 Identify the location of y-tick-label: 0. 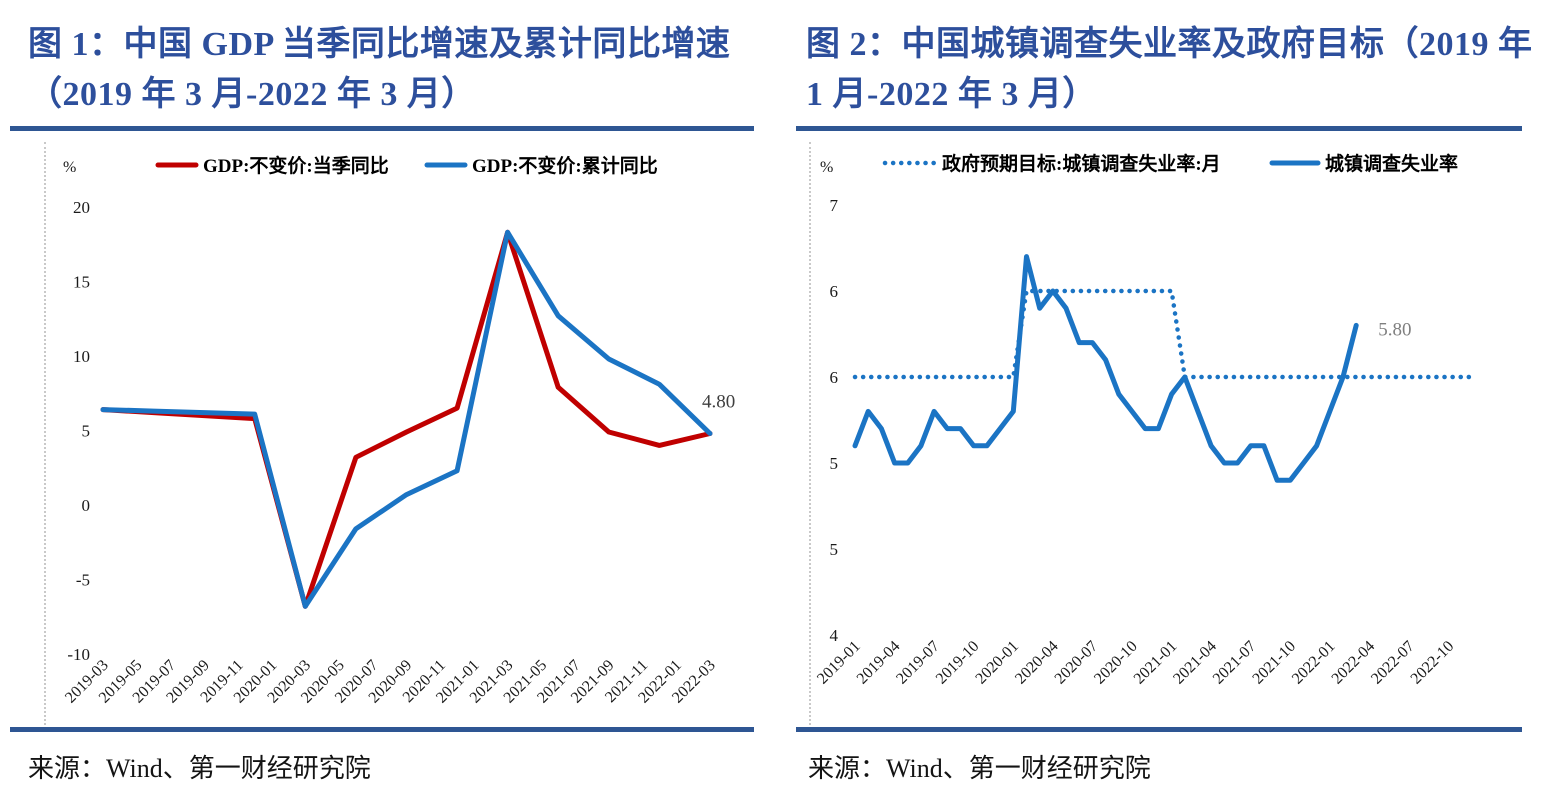
(86, 505).